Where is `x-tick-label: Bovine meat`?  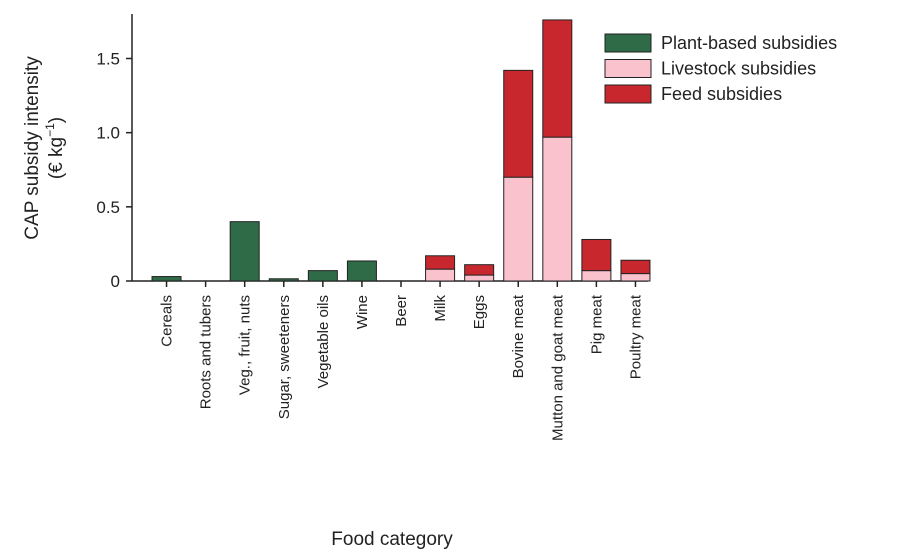 x-tick-label: Bovine meat is located at coordinates (518, 336).